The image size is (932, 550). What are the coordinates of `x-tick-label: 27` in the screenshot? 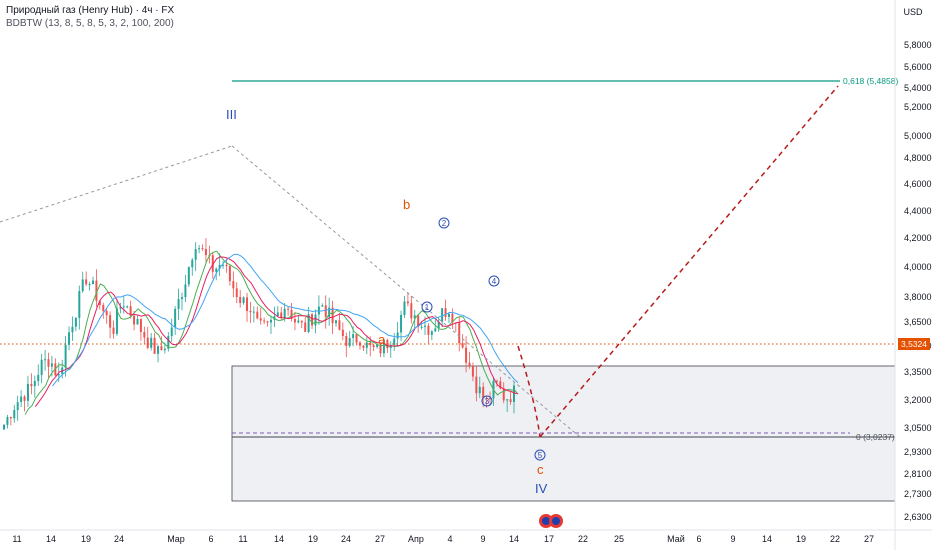 It's located at (869, 539).